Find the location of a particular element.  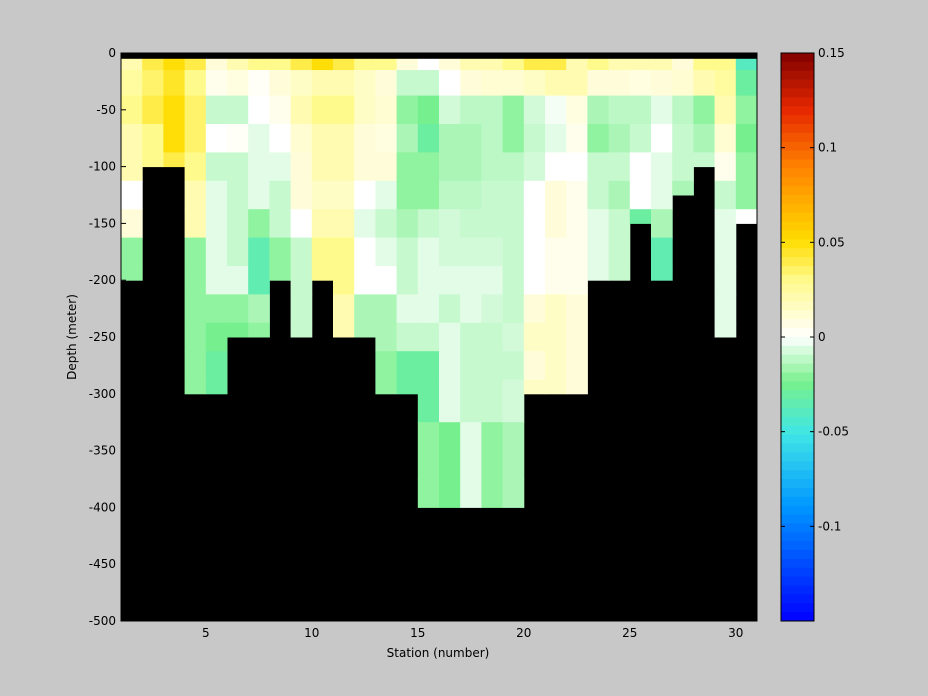

y-tick-label: -250 is located at coordinates (102, 337).